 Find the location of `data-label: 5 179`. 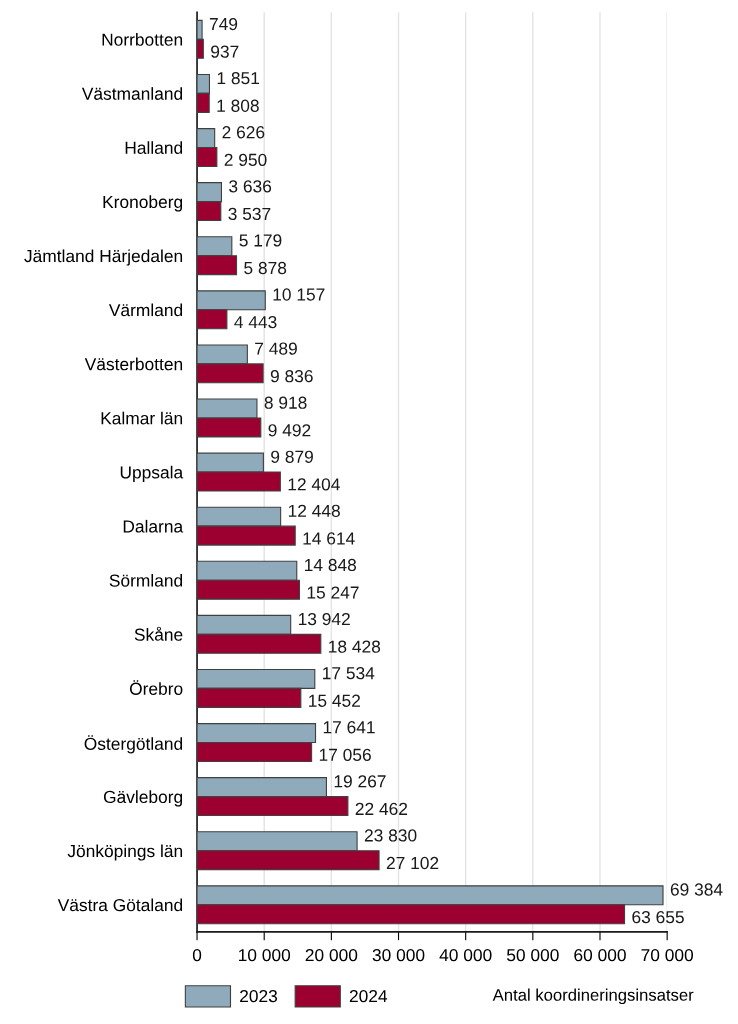

data-label: 5 179 is located at coordinates (260, 240).